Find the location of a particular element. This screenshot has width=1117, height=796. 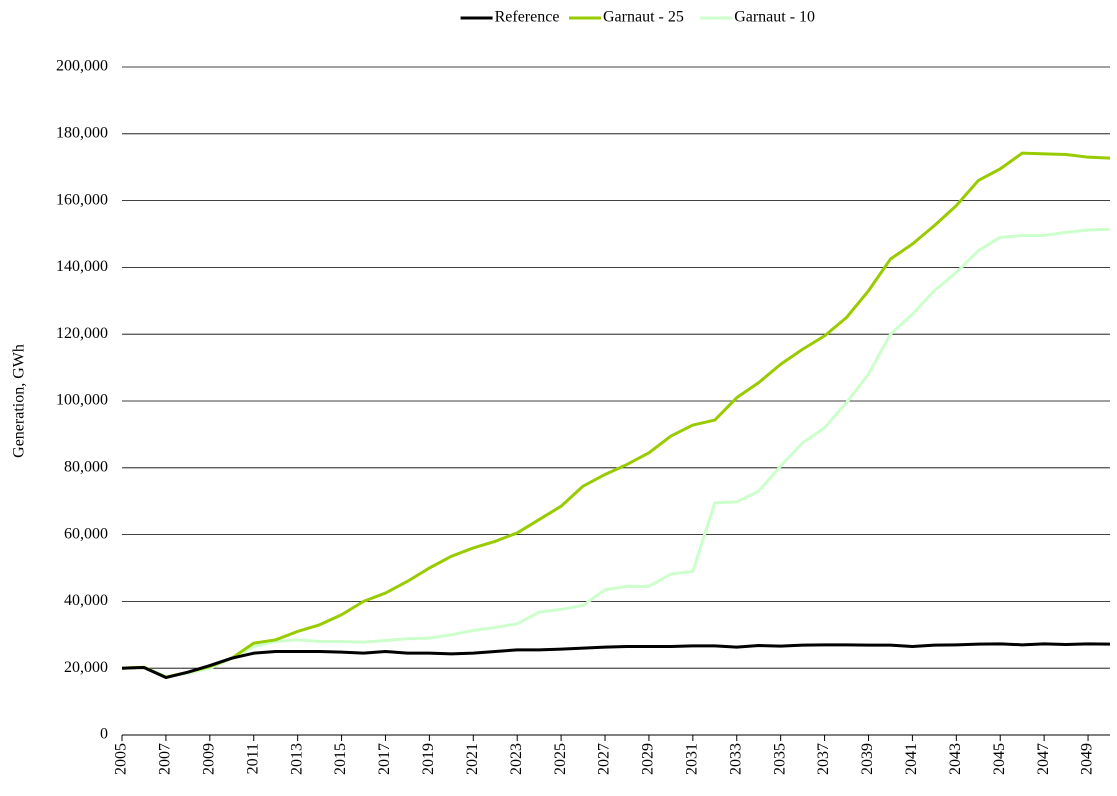

x-tick-label: 2017 is located at coordinates (384, 759).